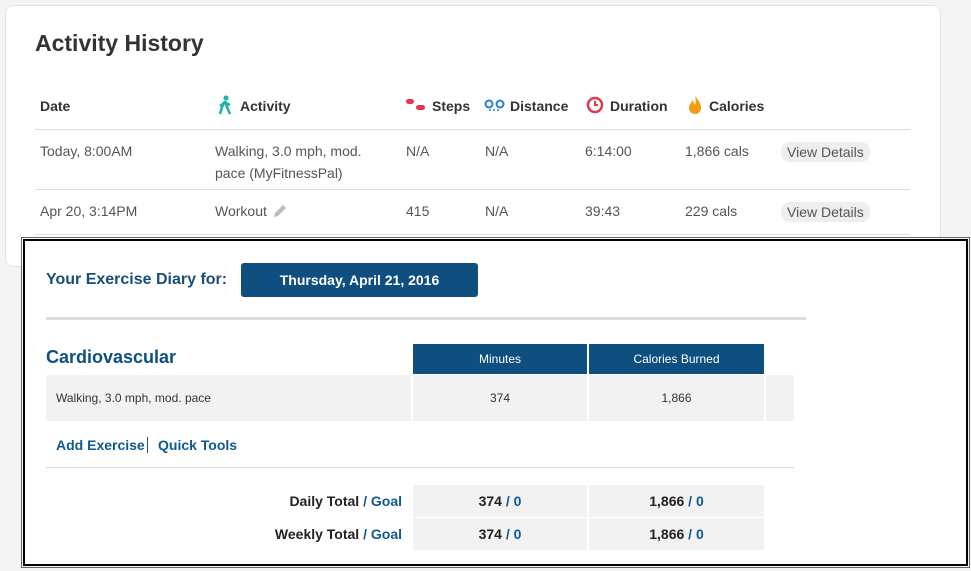 The image size is (971, 571). Describe the element at coordinates (317, 534) in the screenshot. I see `total-name: Weekly Total` at that location.